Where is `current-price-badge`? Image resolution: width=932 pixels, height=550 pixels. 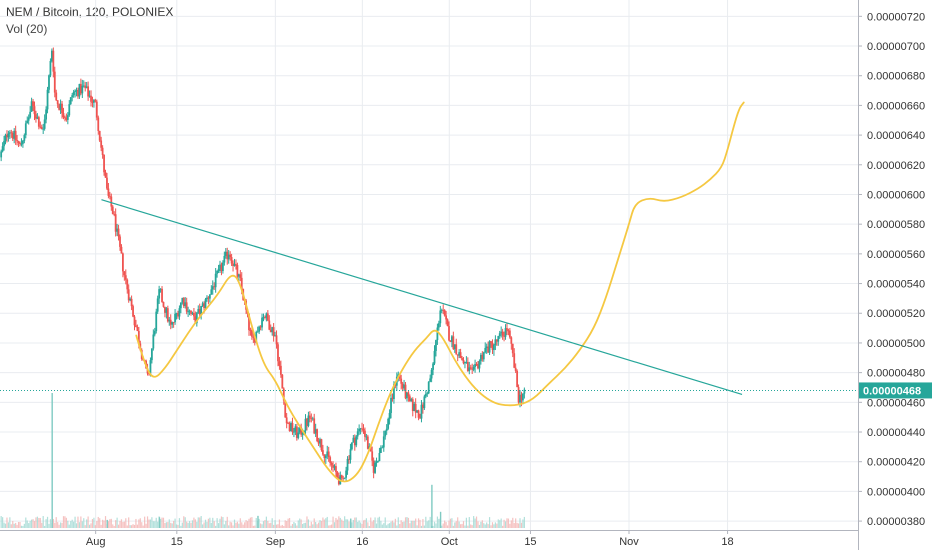
current-price-badge is located at coordinates (895, 390).